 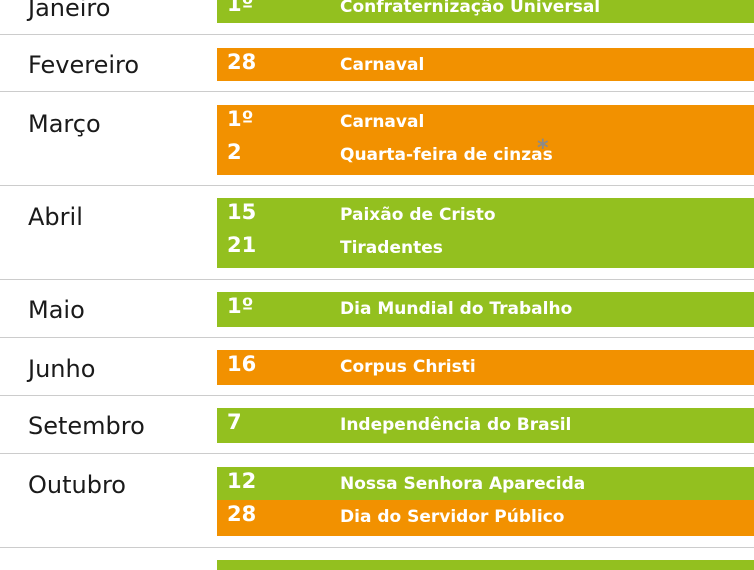 I want to click on holiday-day: 15, so click(x=242, y=212).